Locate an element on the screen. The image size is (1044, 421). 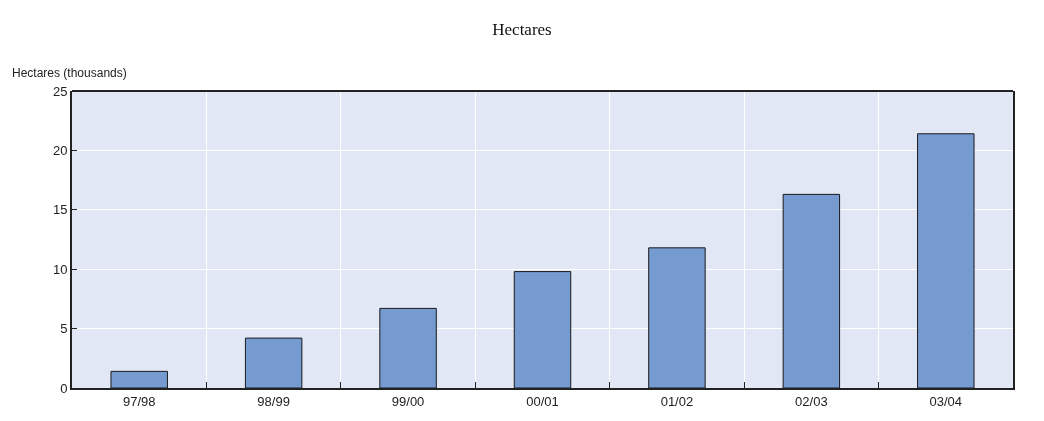
y-tick-label: 10 is located at coordinates (60, 269).